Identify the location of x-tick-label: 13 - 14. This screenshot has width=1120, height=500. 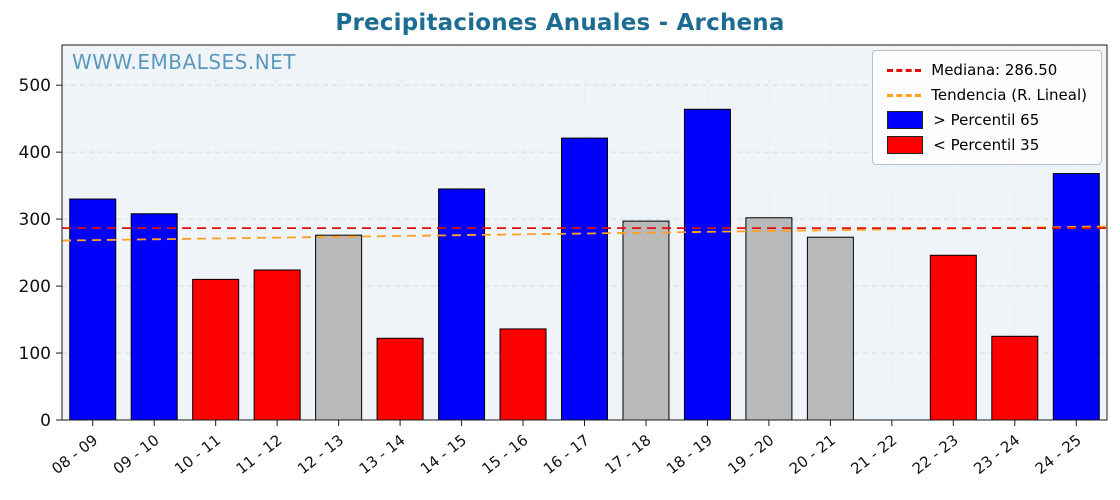
(382, 454).